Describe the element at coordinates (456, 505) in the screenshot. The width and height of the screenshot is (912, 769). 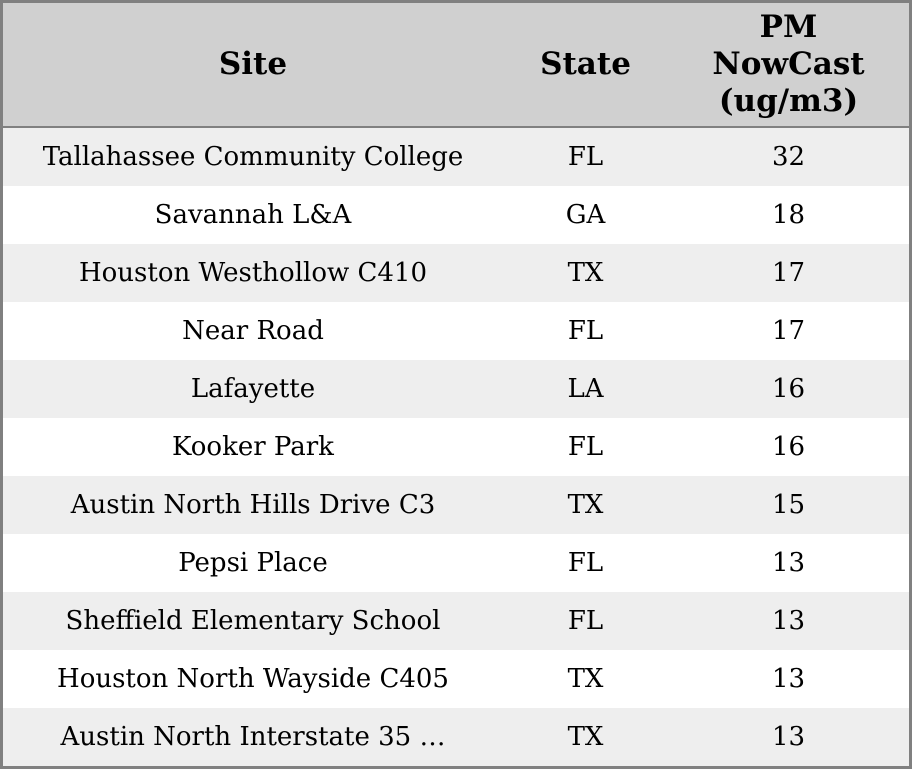
I see `table-row: Austin North Hills Drive C3 TX 15` at that location.